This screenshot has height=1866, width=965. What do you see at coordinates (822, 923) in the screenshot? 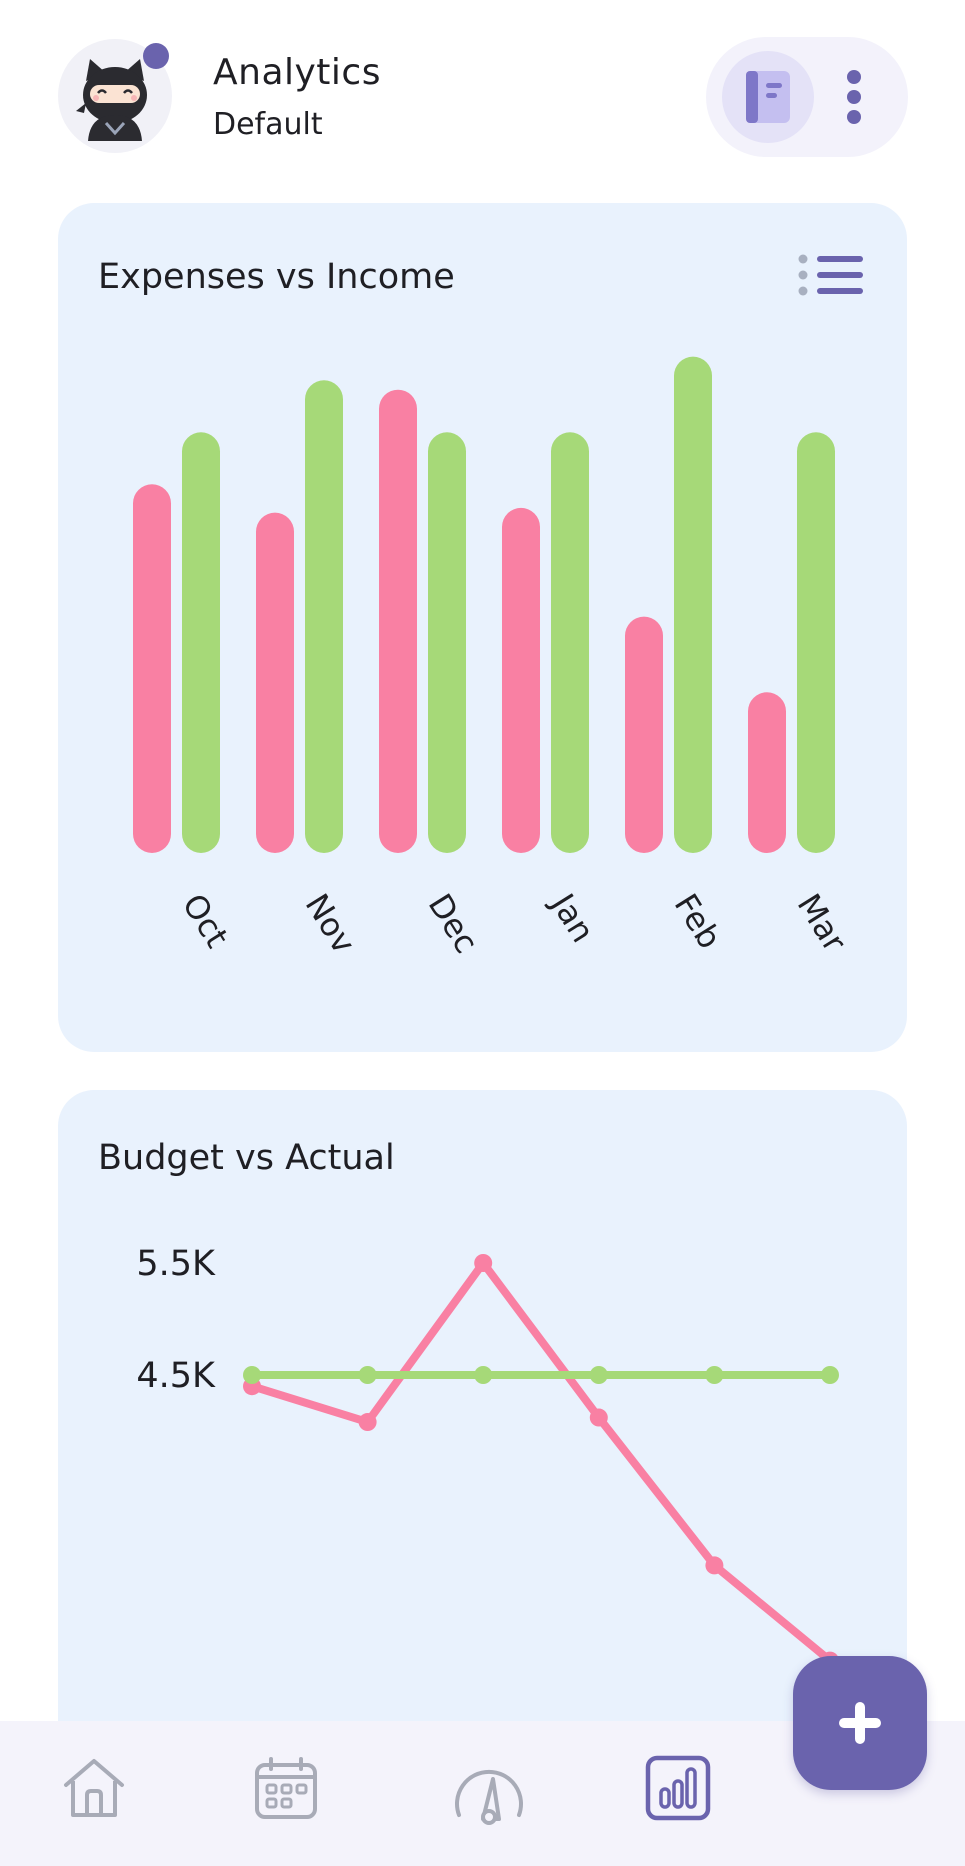
I see `x-tick-label: Mar` at bounding box center [822, 923].